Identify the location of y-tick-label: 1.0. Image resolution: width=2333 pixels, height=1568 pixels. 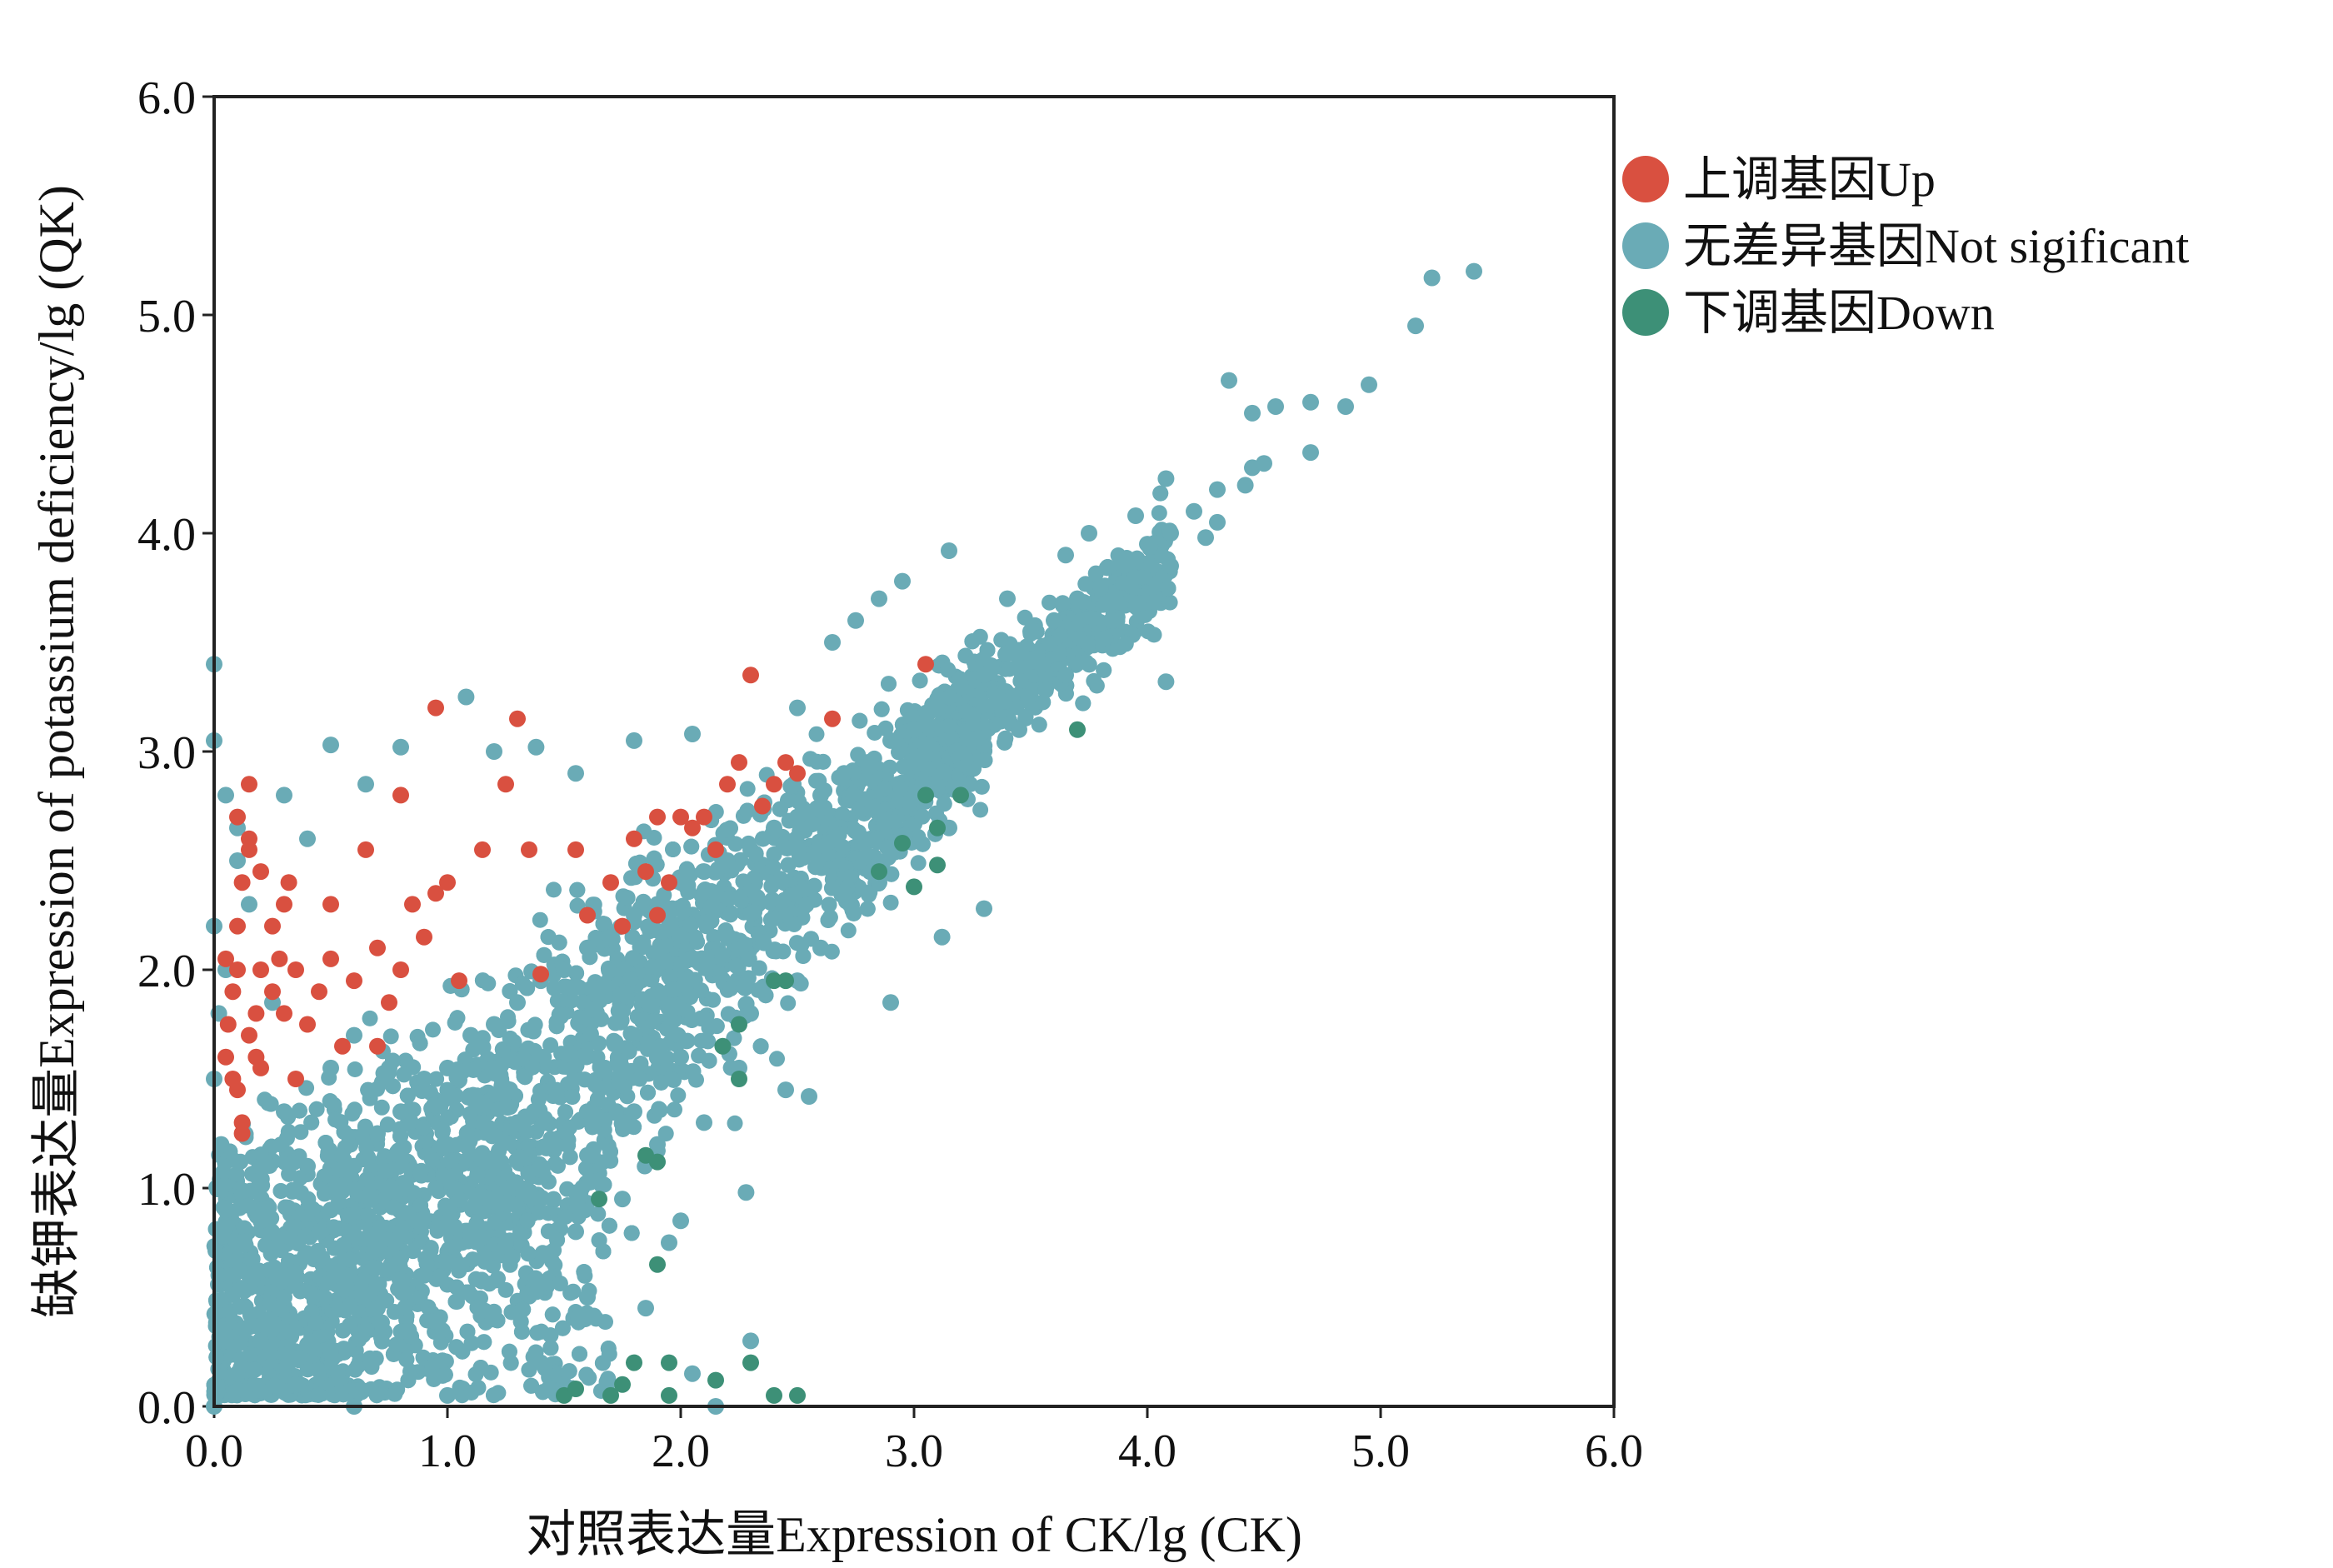
(166, 1190).